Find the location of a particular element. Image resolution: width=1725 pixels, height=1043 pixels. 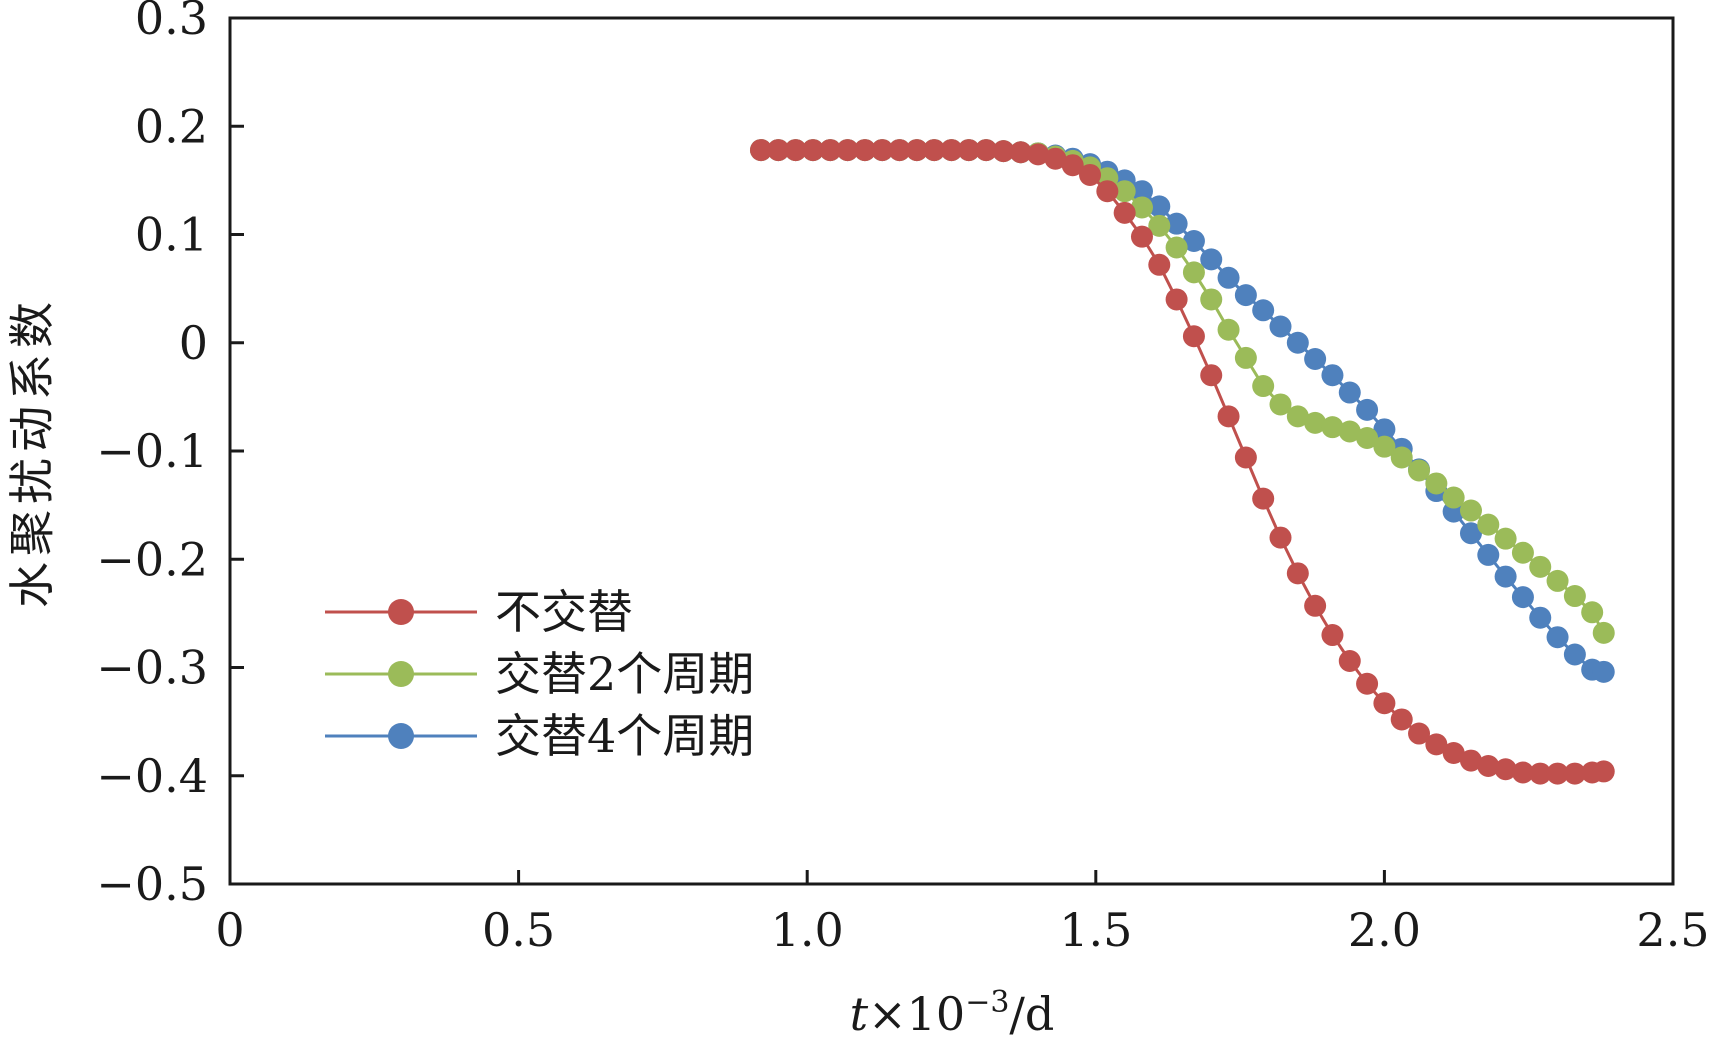

x-tick-label: 1.5 is located at coordinates (1095, 930).